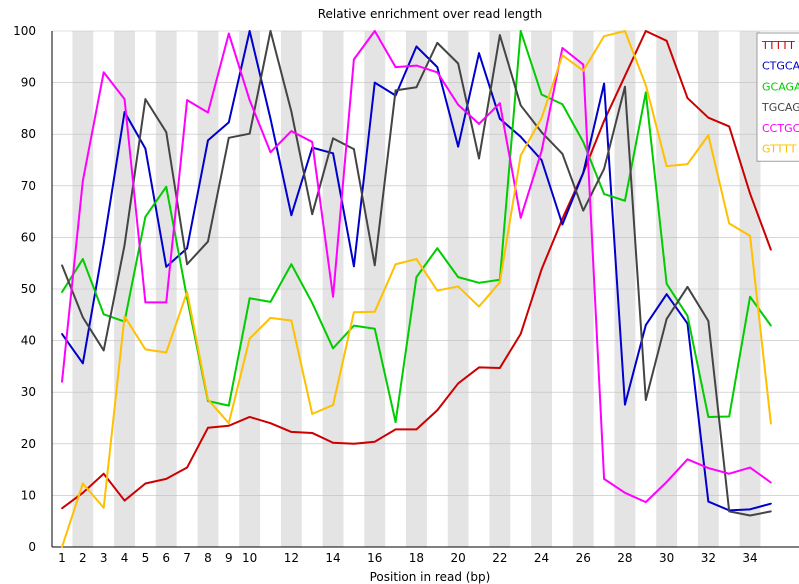 This screenshot has width=799, height=584. What do you see at coordinates (374, 558) in the screenshot?
I see `x-tick-16: 16` at bounding box center [374, 558].